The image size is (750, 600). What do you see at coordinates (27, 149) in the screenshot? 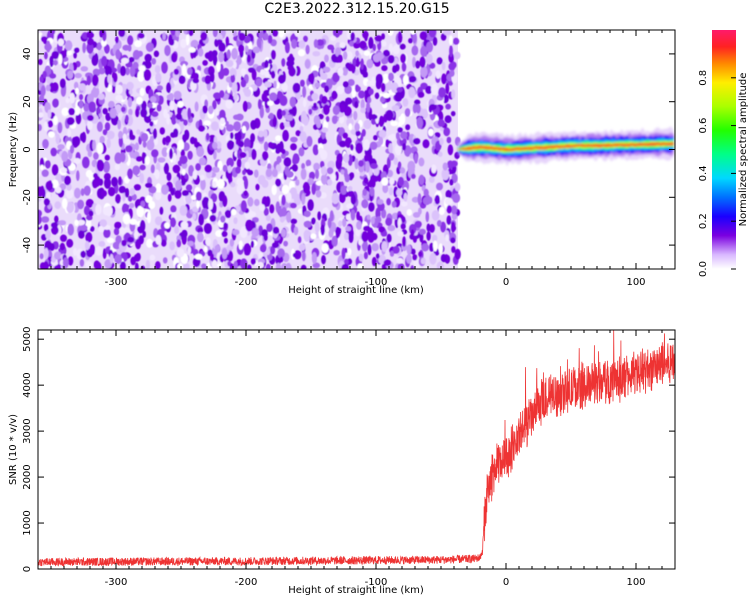
I see `spectrogram-y-tick-label: 0` at bounding box center [27, 149].